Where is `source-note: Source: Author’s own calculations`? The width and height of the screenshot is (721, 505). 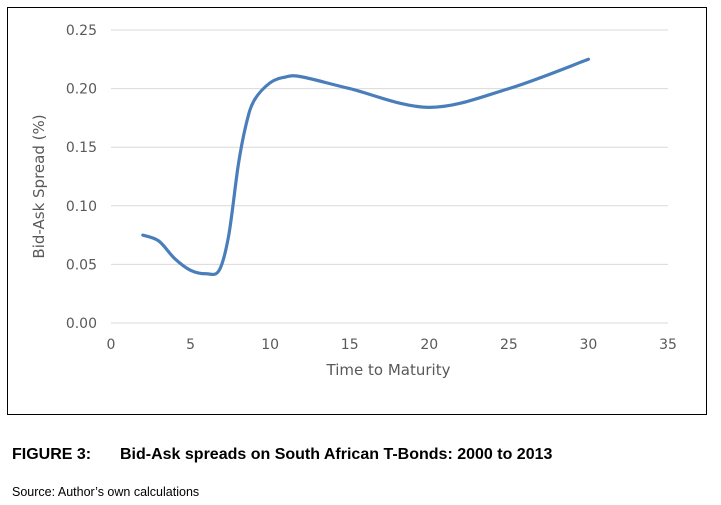
source-note: Source: Author’s own calculations is located at coordinates (106, 492).